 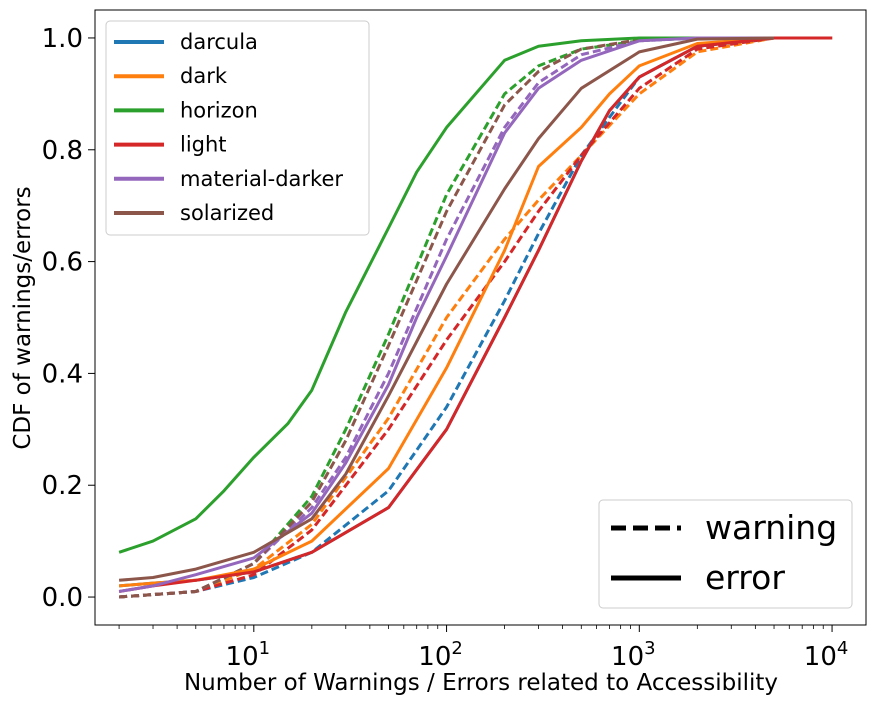 I want to click on y-axis-ticks: 0.0 0.2 0.4 0.6 0.8 1.0, so click(x=68, y=318).